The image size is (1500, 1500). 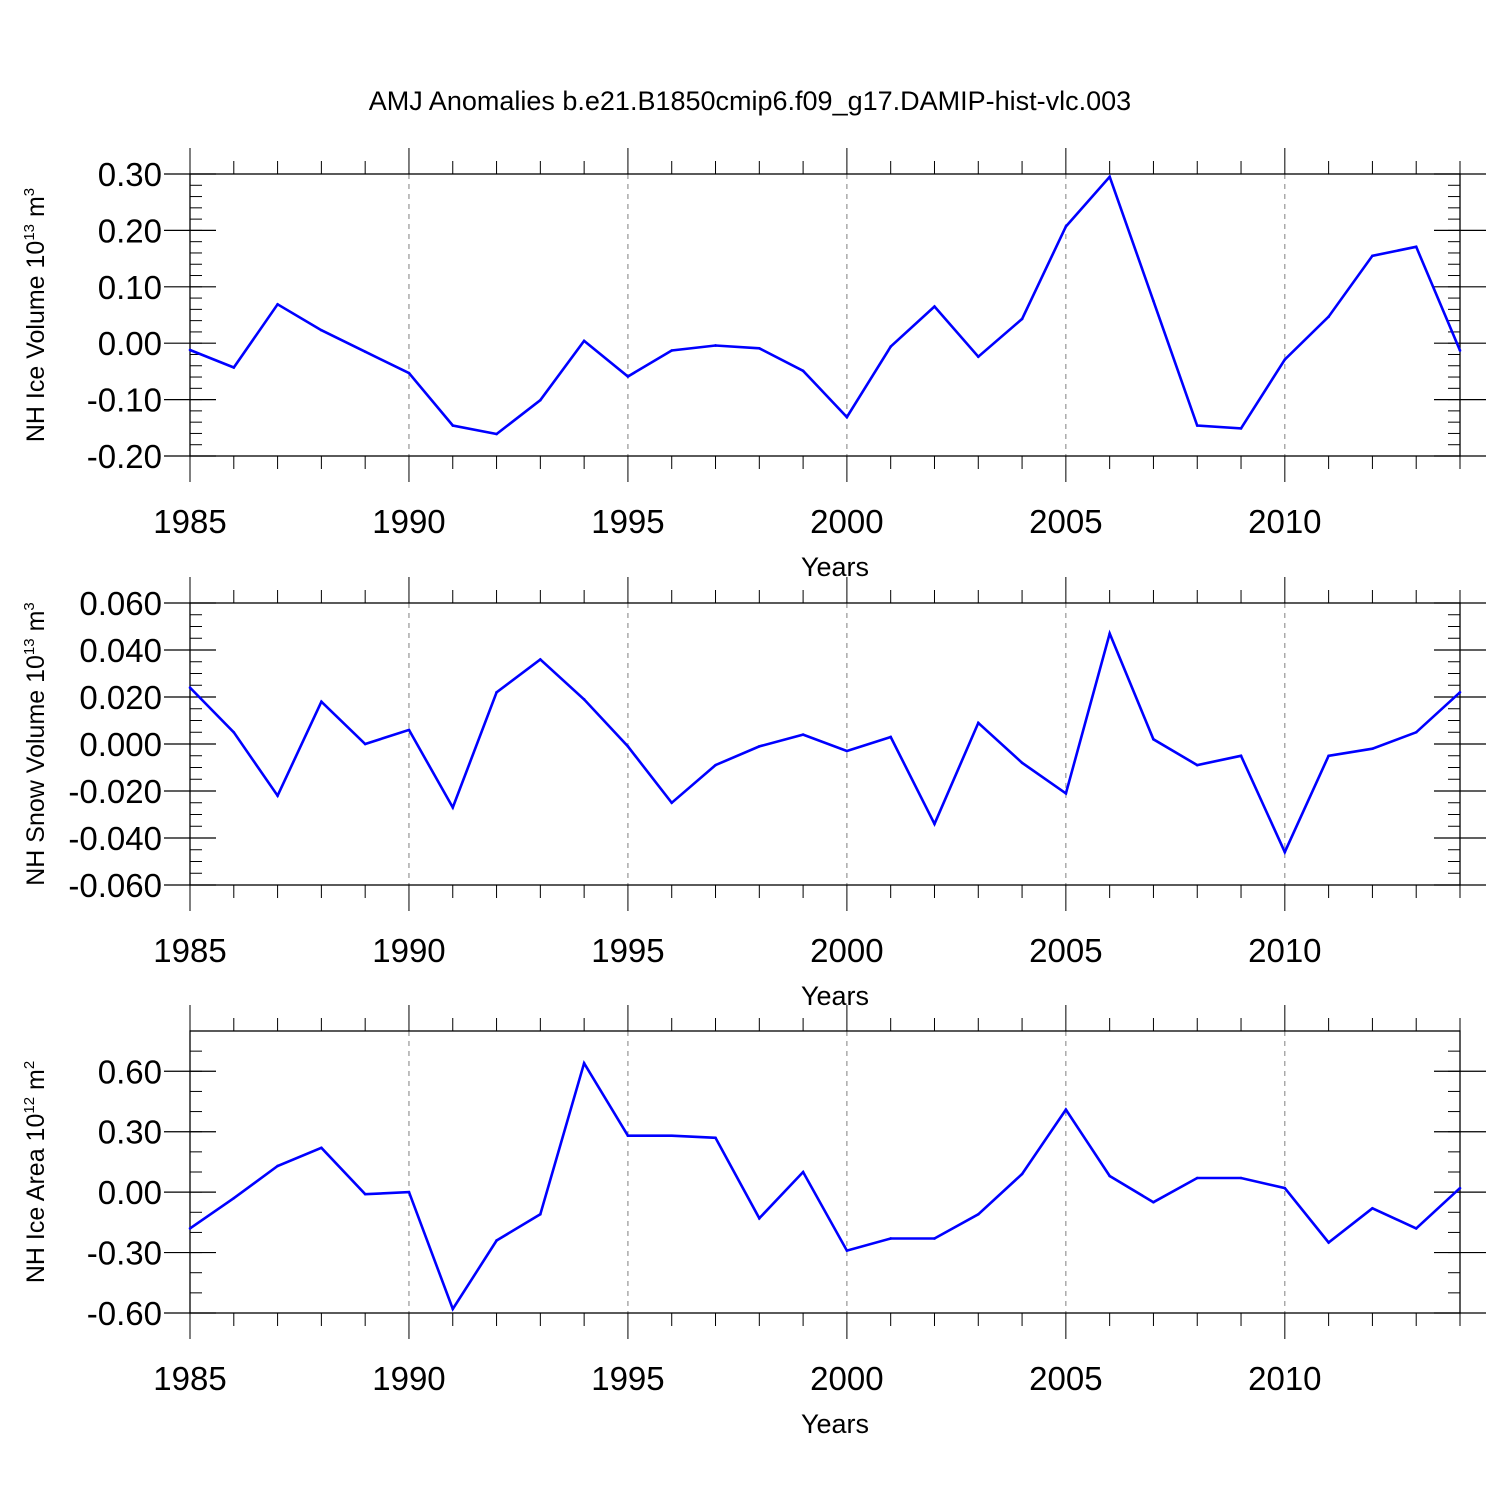 I want to click on x-tick-label: 1985, so click(x=189, y=950).